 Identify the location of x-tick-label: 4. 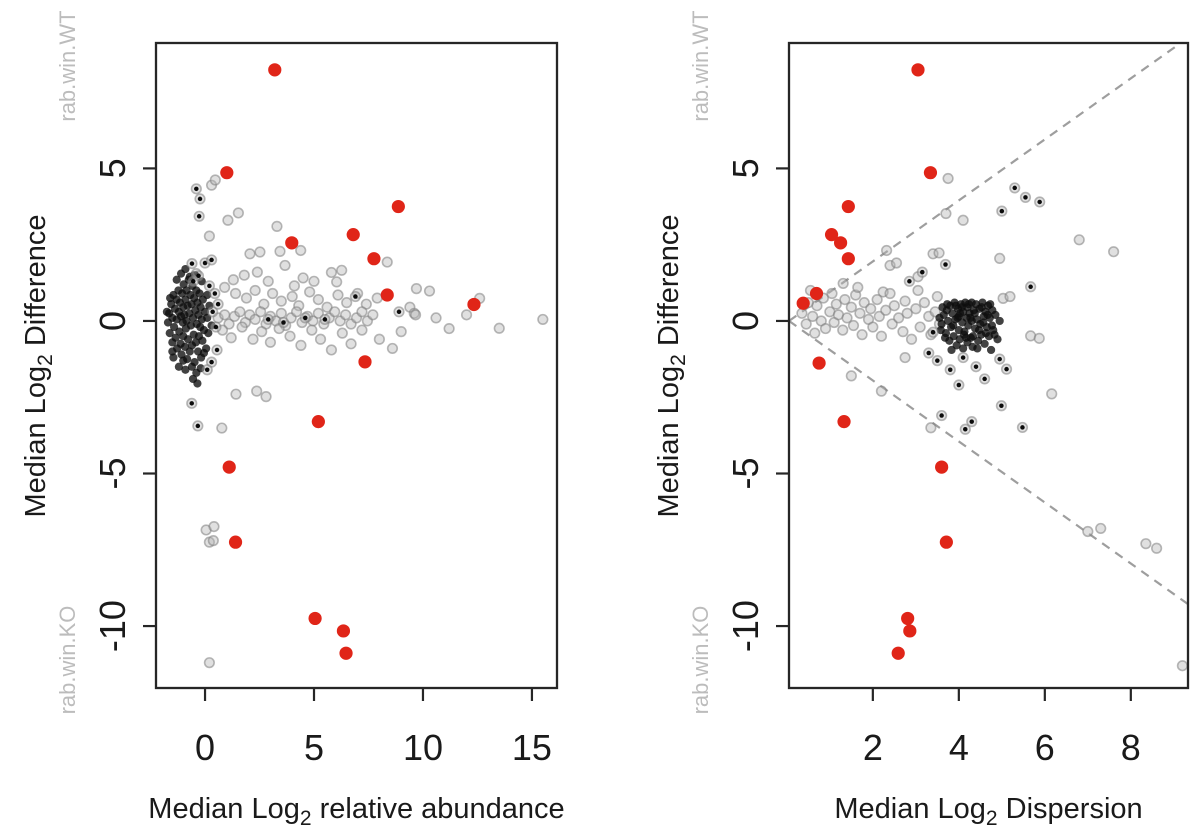
(959, 747).